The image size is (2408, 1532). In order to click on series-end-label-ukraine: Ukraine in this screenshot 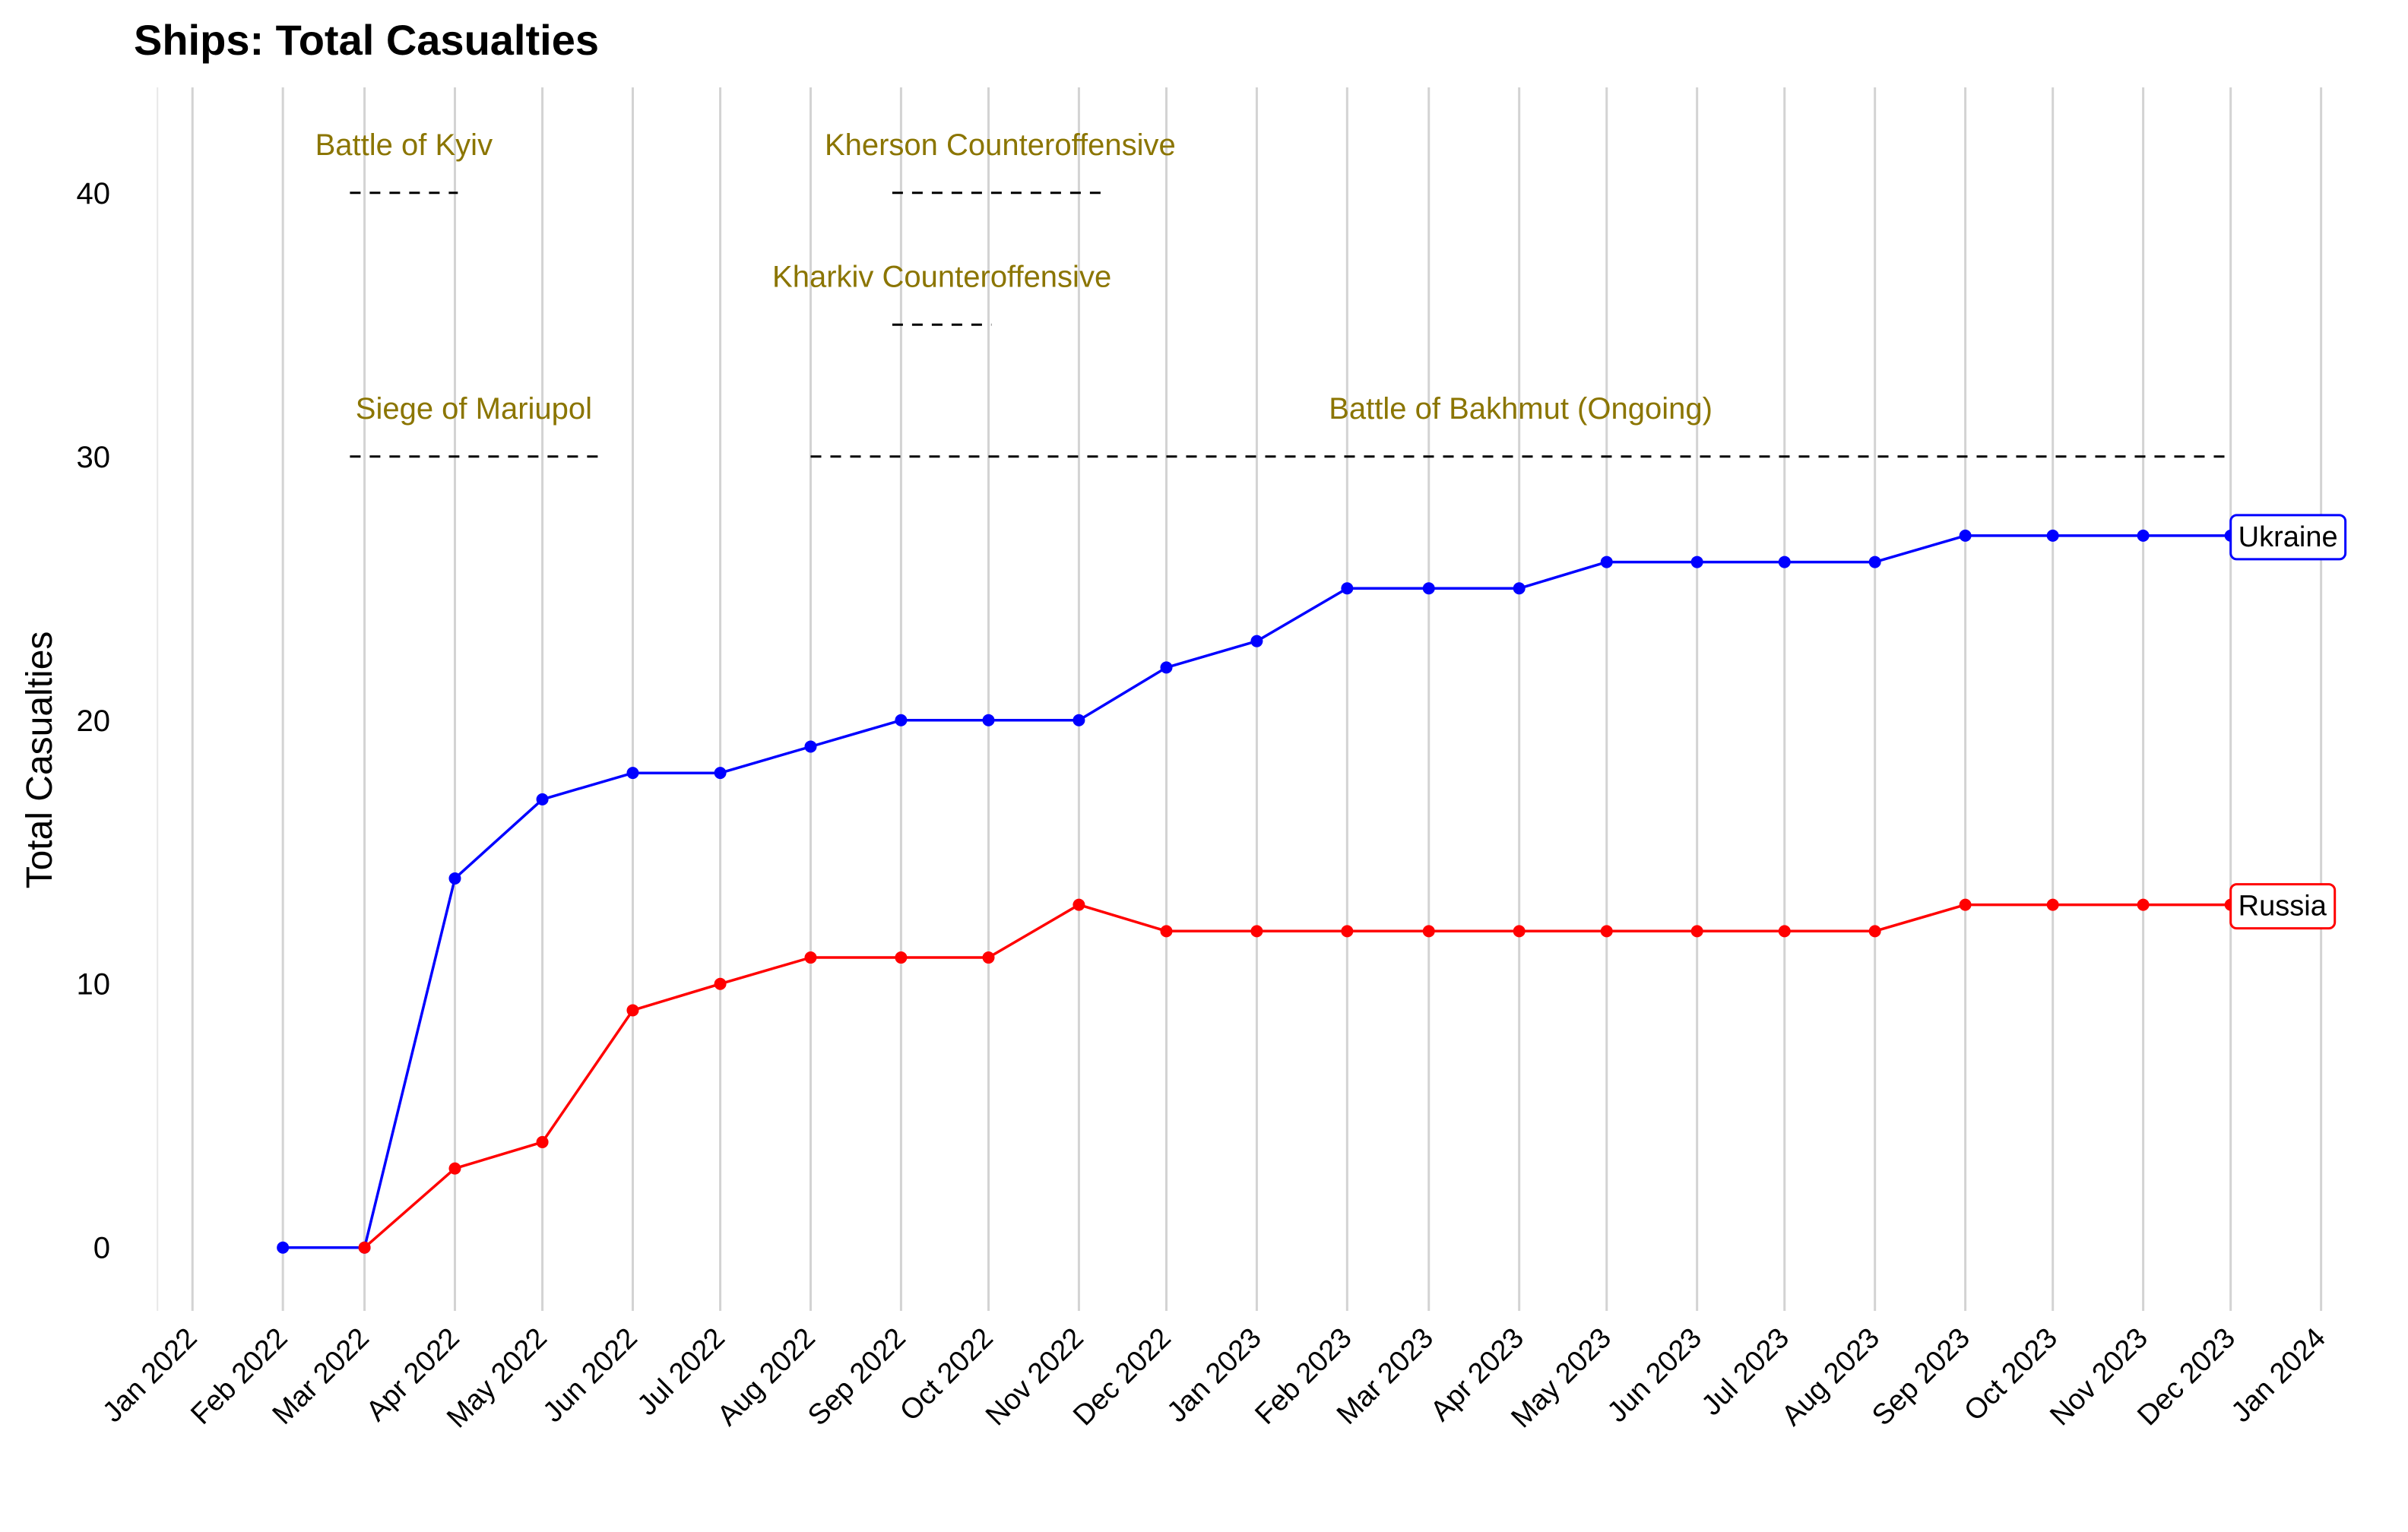, I will do `click(2288, 537)`.